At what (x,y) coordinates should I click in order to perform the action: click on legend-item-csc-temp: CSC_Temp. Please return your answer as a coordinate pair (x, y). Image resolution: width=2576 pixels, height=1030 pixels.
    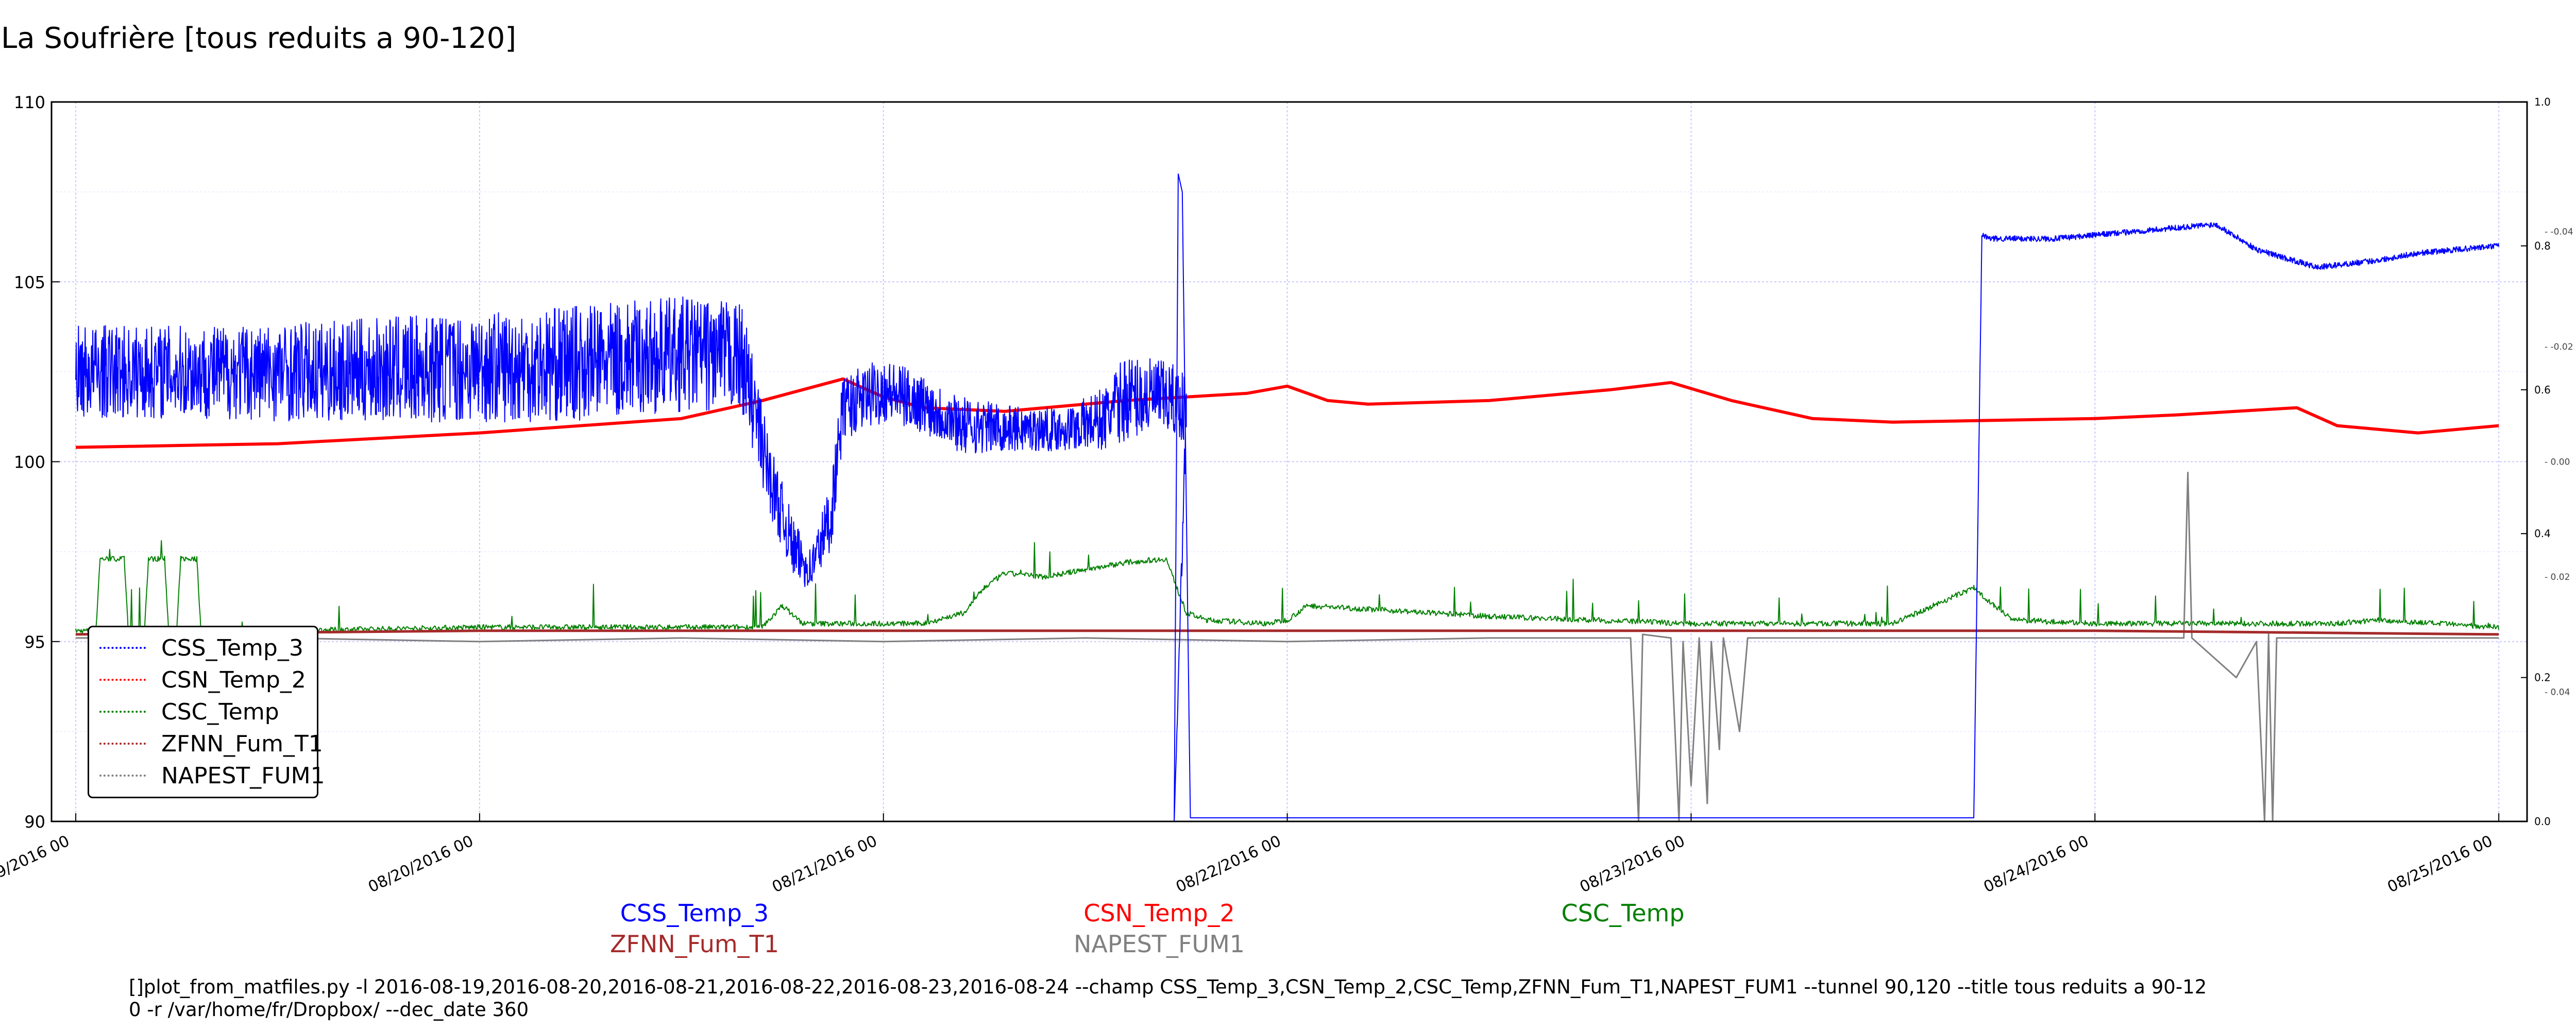
    Looking at the image, I should click on (189, 711).